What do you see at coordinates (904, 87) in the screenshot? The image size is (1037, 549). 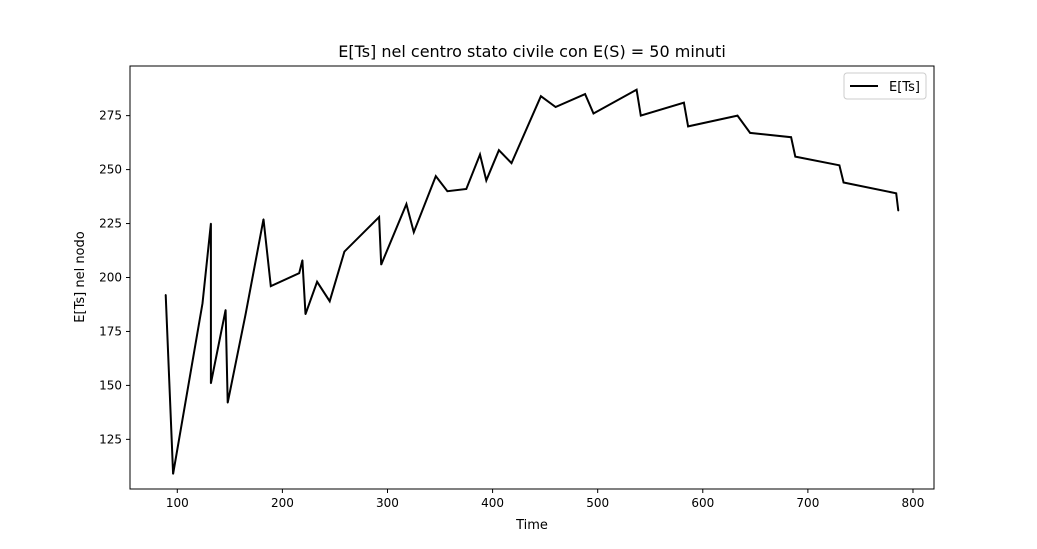 I see `legend-label: E[Ts]` at bounding box center [904, 87].